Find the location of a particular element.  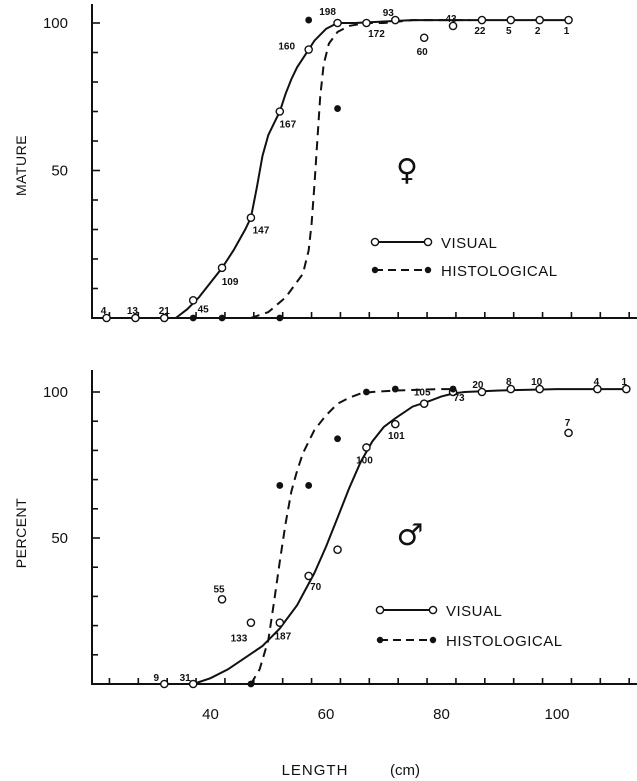

x-tick-label: 100 is located at coordinates (556, 714).